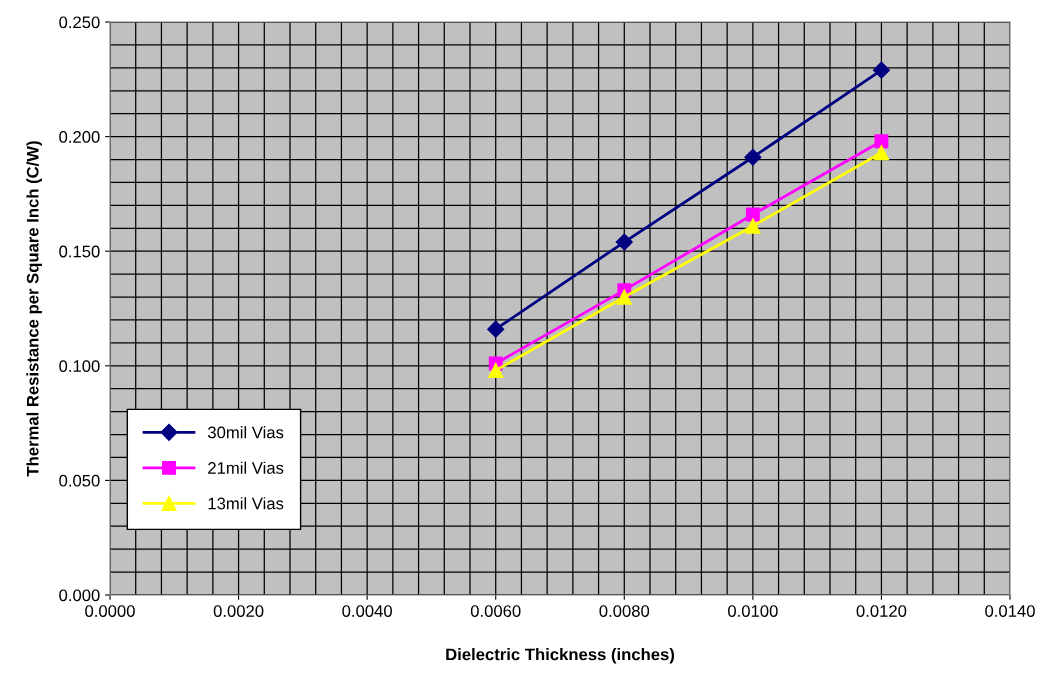 This screenshot has height=675, width=1042. Describe the element at coordinates (79, 595) in the screenshot. I see `y-tick-label: 0.000` at that location.